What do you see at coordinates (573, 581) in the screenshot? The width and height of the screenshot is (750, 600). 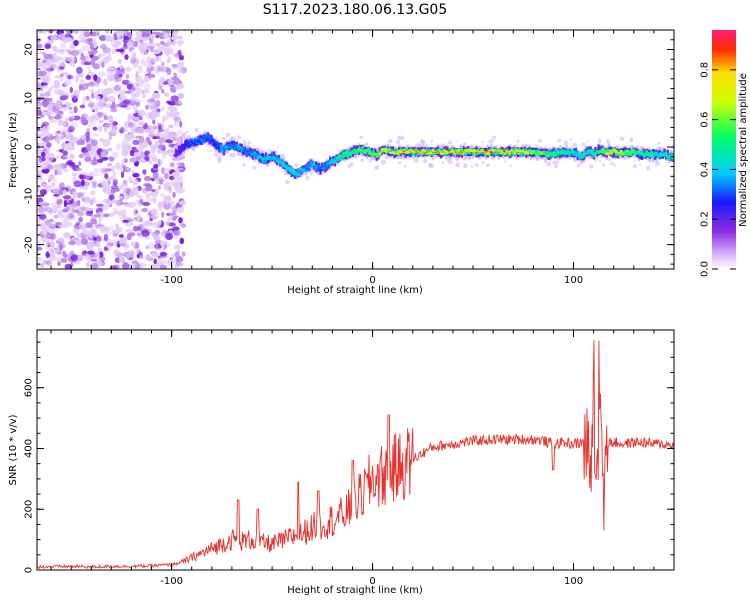 I see `x-tick-label: 100` at bounding box center [573, 581].